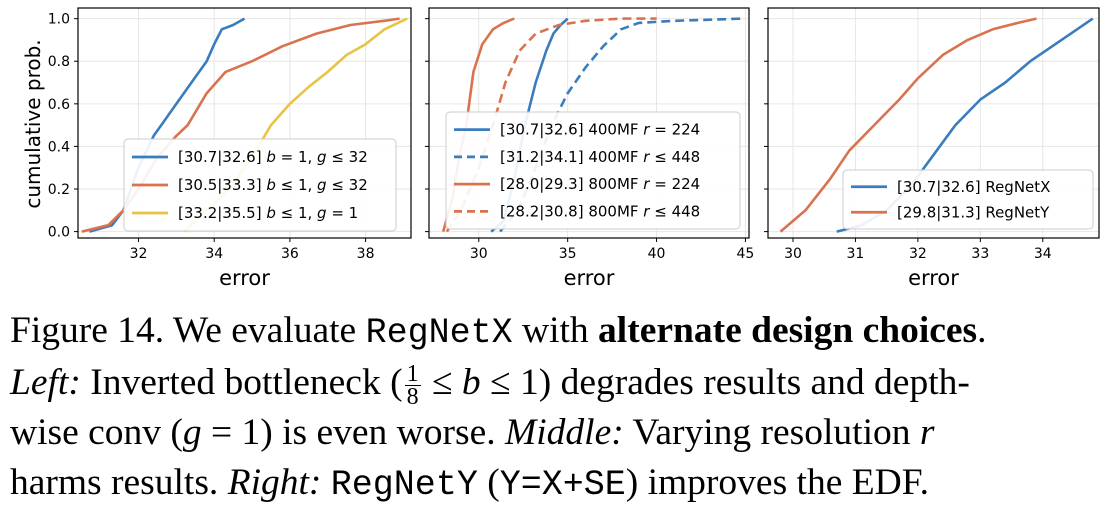 Image resolution: width=1119 pixels, height=514 pixels. I want to click on y-tick-label: 0.0, so click(59, 233).